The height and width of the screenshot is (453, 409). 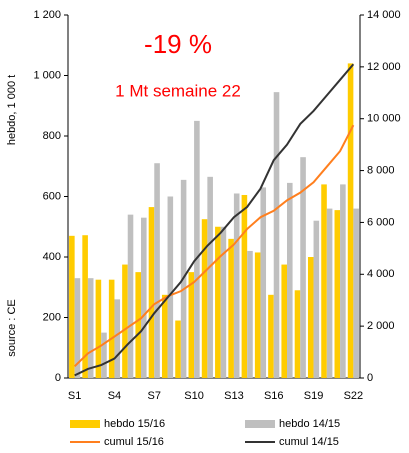 What do you see at coordinates (314, 396) in the screenshot?
I see `x-tick-label: S19` at bounding box center [314, 396].